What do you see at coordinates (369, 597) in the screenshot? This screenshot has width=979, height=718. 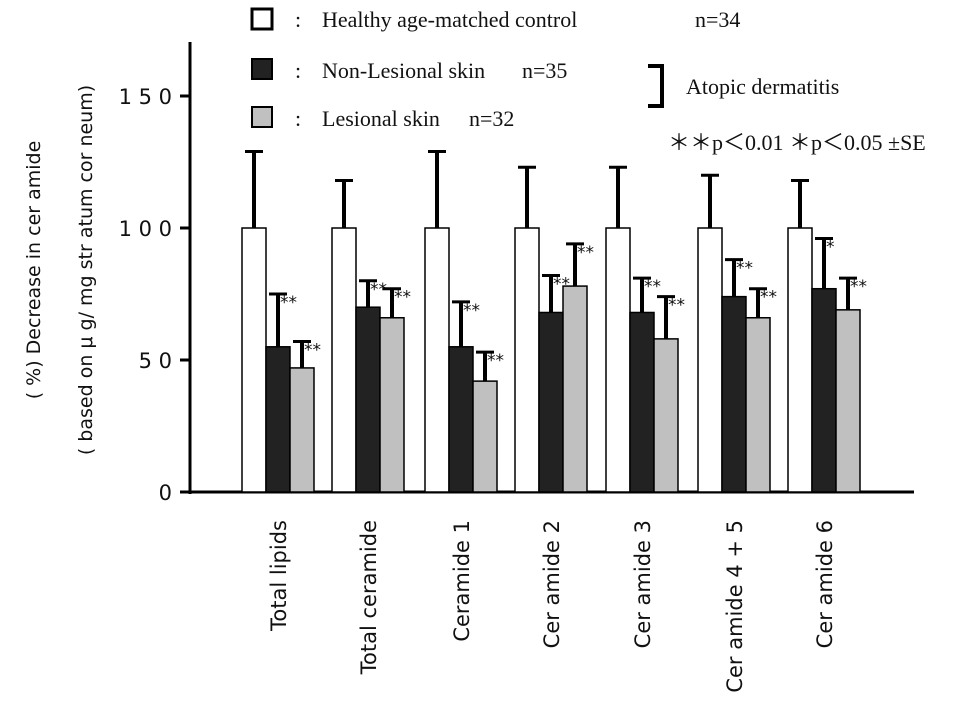 I see `x-tick-label: Total ceramide` at bounding box center [369, 597].